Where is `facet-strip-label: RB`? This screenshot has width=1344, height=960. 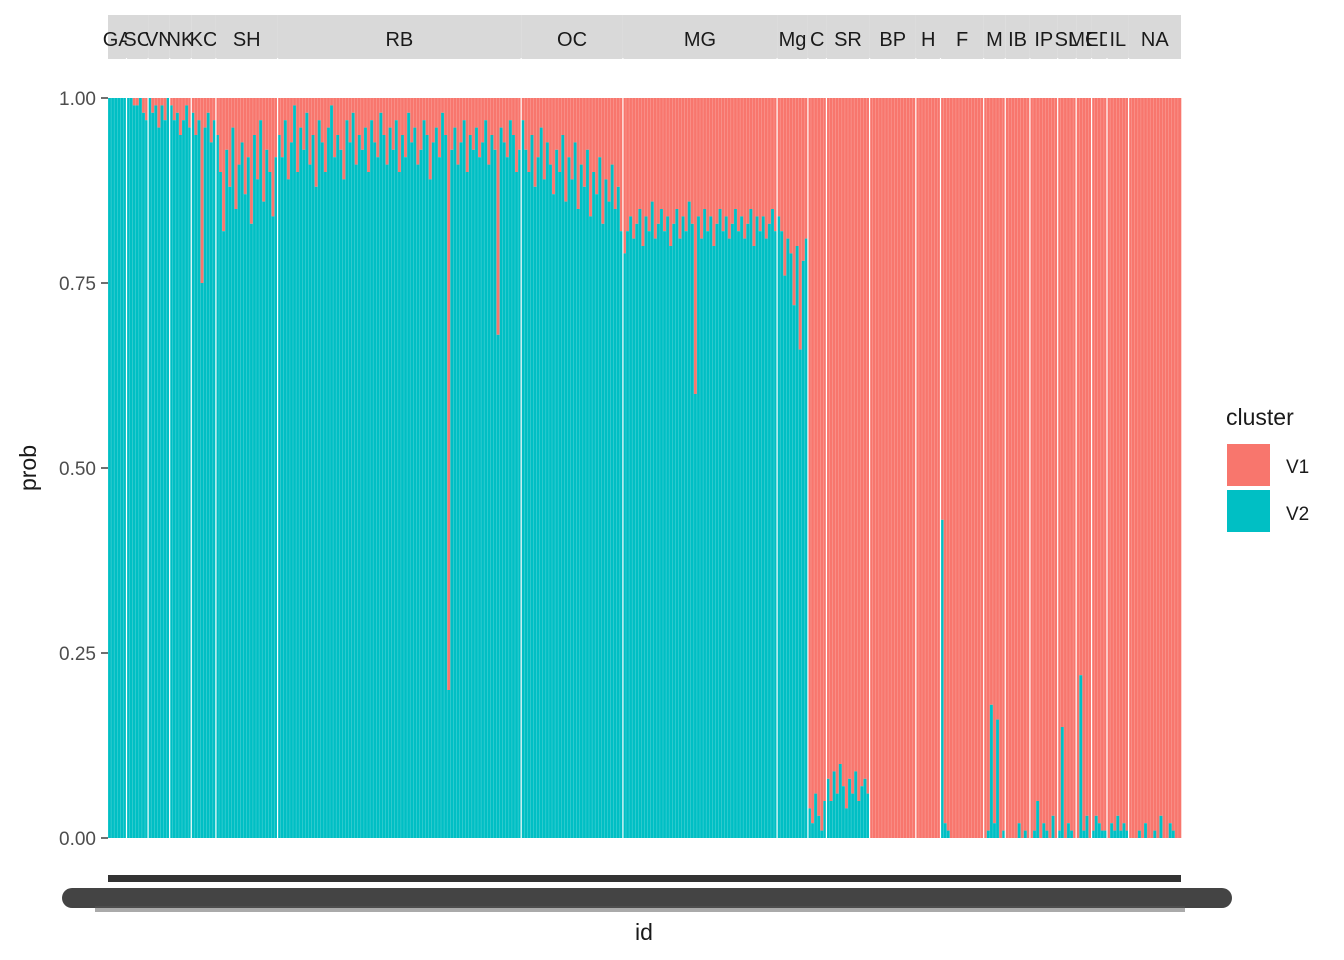
facet-strip-label: RB is located at coordinates (399, 40).